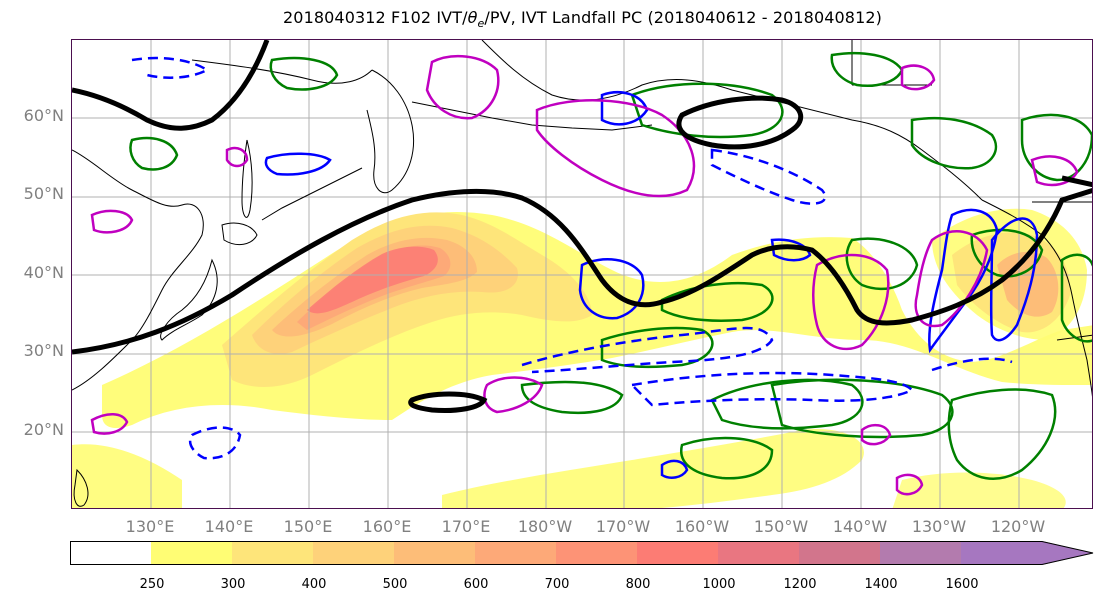  What do you see at coordinates (1076, 298) in the screenshot?
I see `green-contour-p` at bounding box center [1076, 298].